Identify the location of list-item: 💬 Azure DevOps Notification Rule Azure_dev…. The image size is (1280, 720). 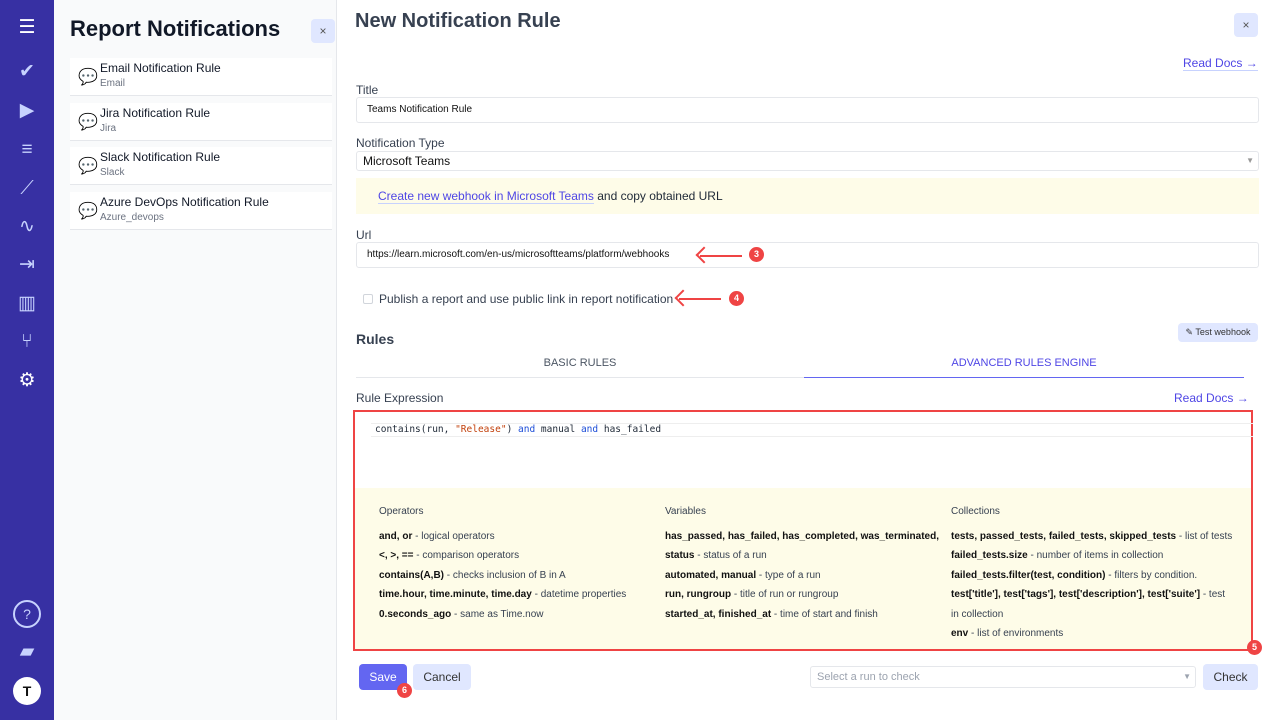
(201, 210).